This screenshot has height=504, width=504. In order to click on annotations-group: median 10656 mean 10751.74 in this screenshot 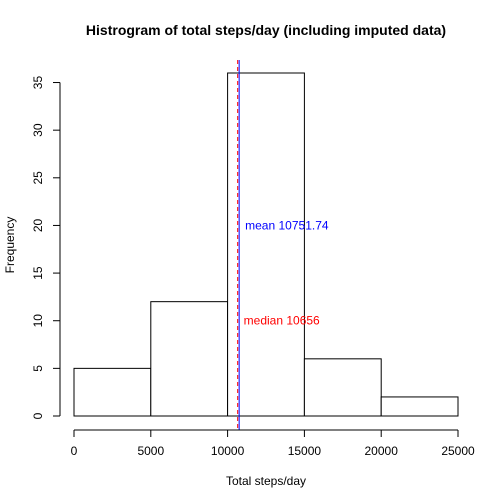, I will do `click(286, 272)`.